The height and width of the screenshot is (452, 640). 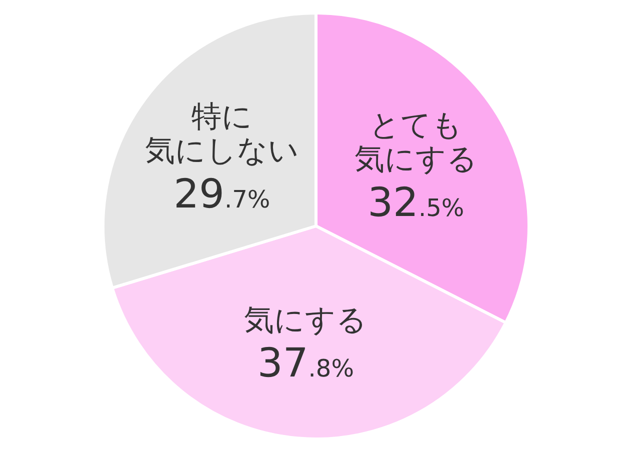 What do you see at coordinates (416, 203) in the screenshot?
I see `data-label: 32.5%` at bounding box center [416, 203].